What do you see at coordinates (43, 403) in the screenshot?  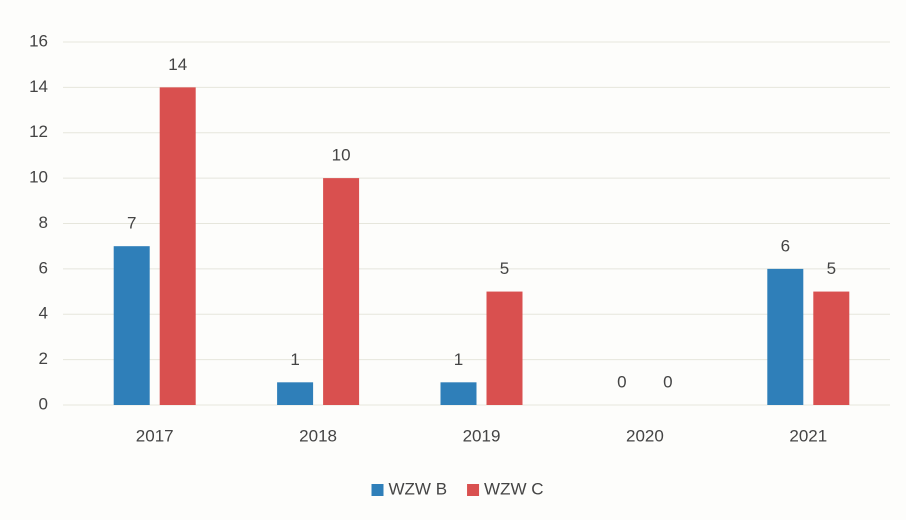 I see `y-tick-label: 0` at bounding box center [43, 403].